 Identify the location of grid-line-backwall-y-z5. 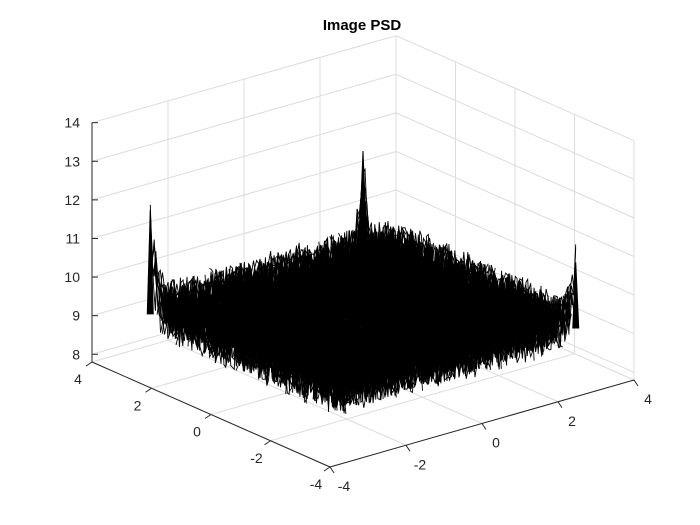
(244, 117).